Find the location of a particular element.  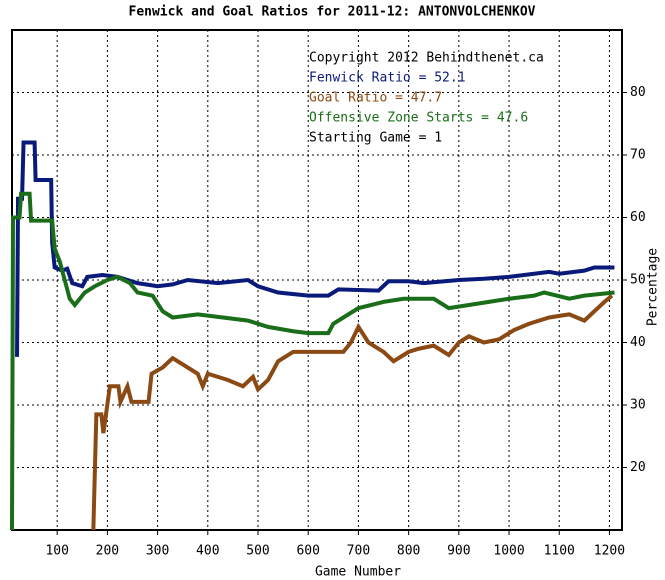

legend-entry: Fenwick Ratio = 52.1 is located at coordinates (387, 78).